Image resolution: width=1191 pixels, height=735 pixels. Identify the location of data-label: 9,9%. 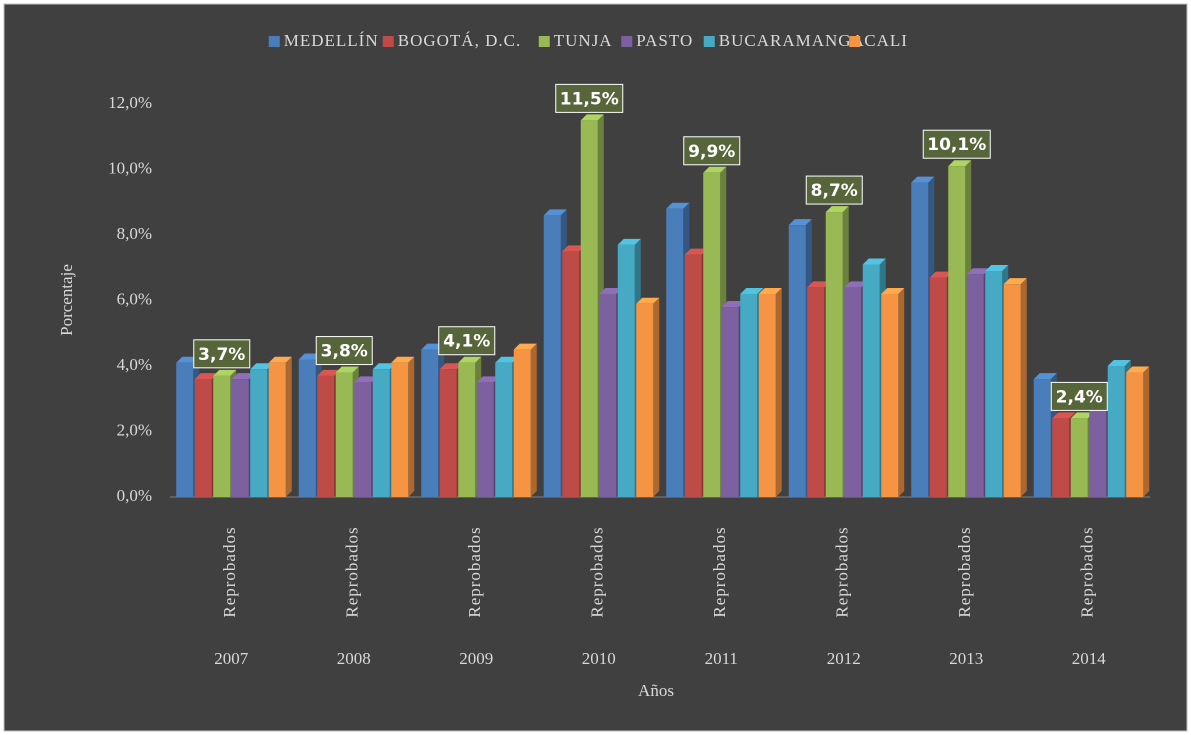
(711, 152).